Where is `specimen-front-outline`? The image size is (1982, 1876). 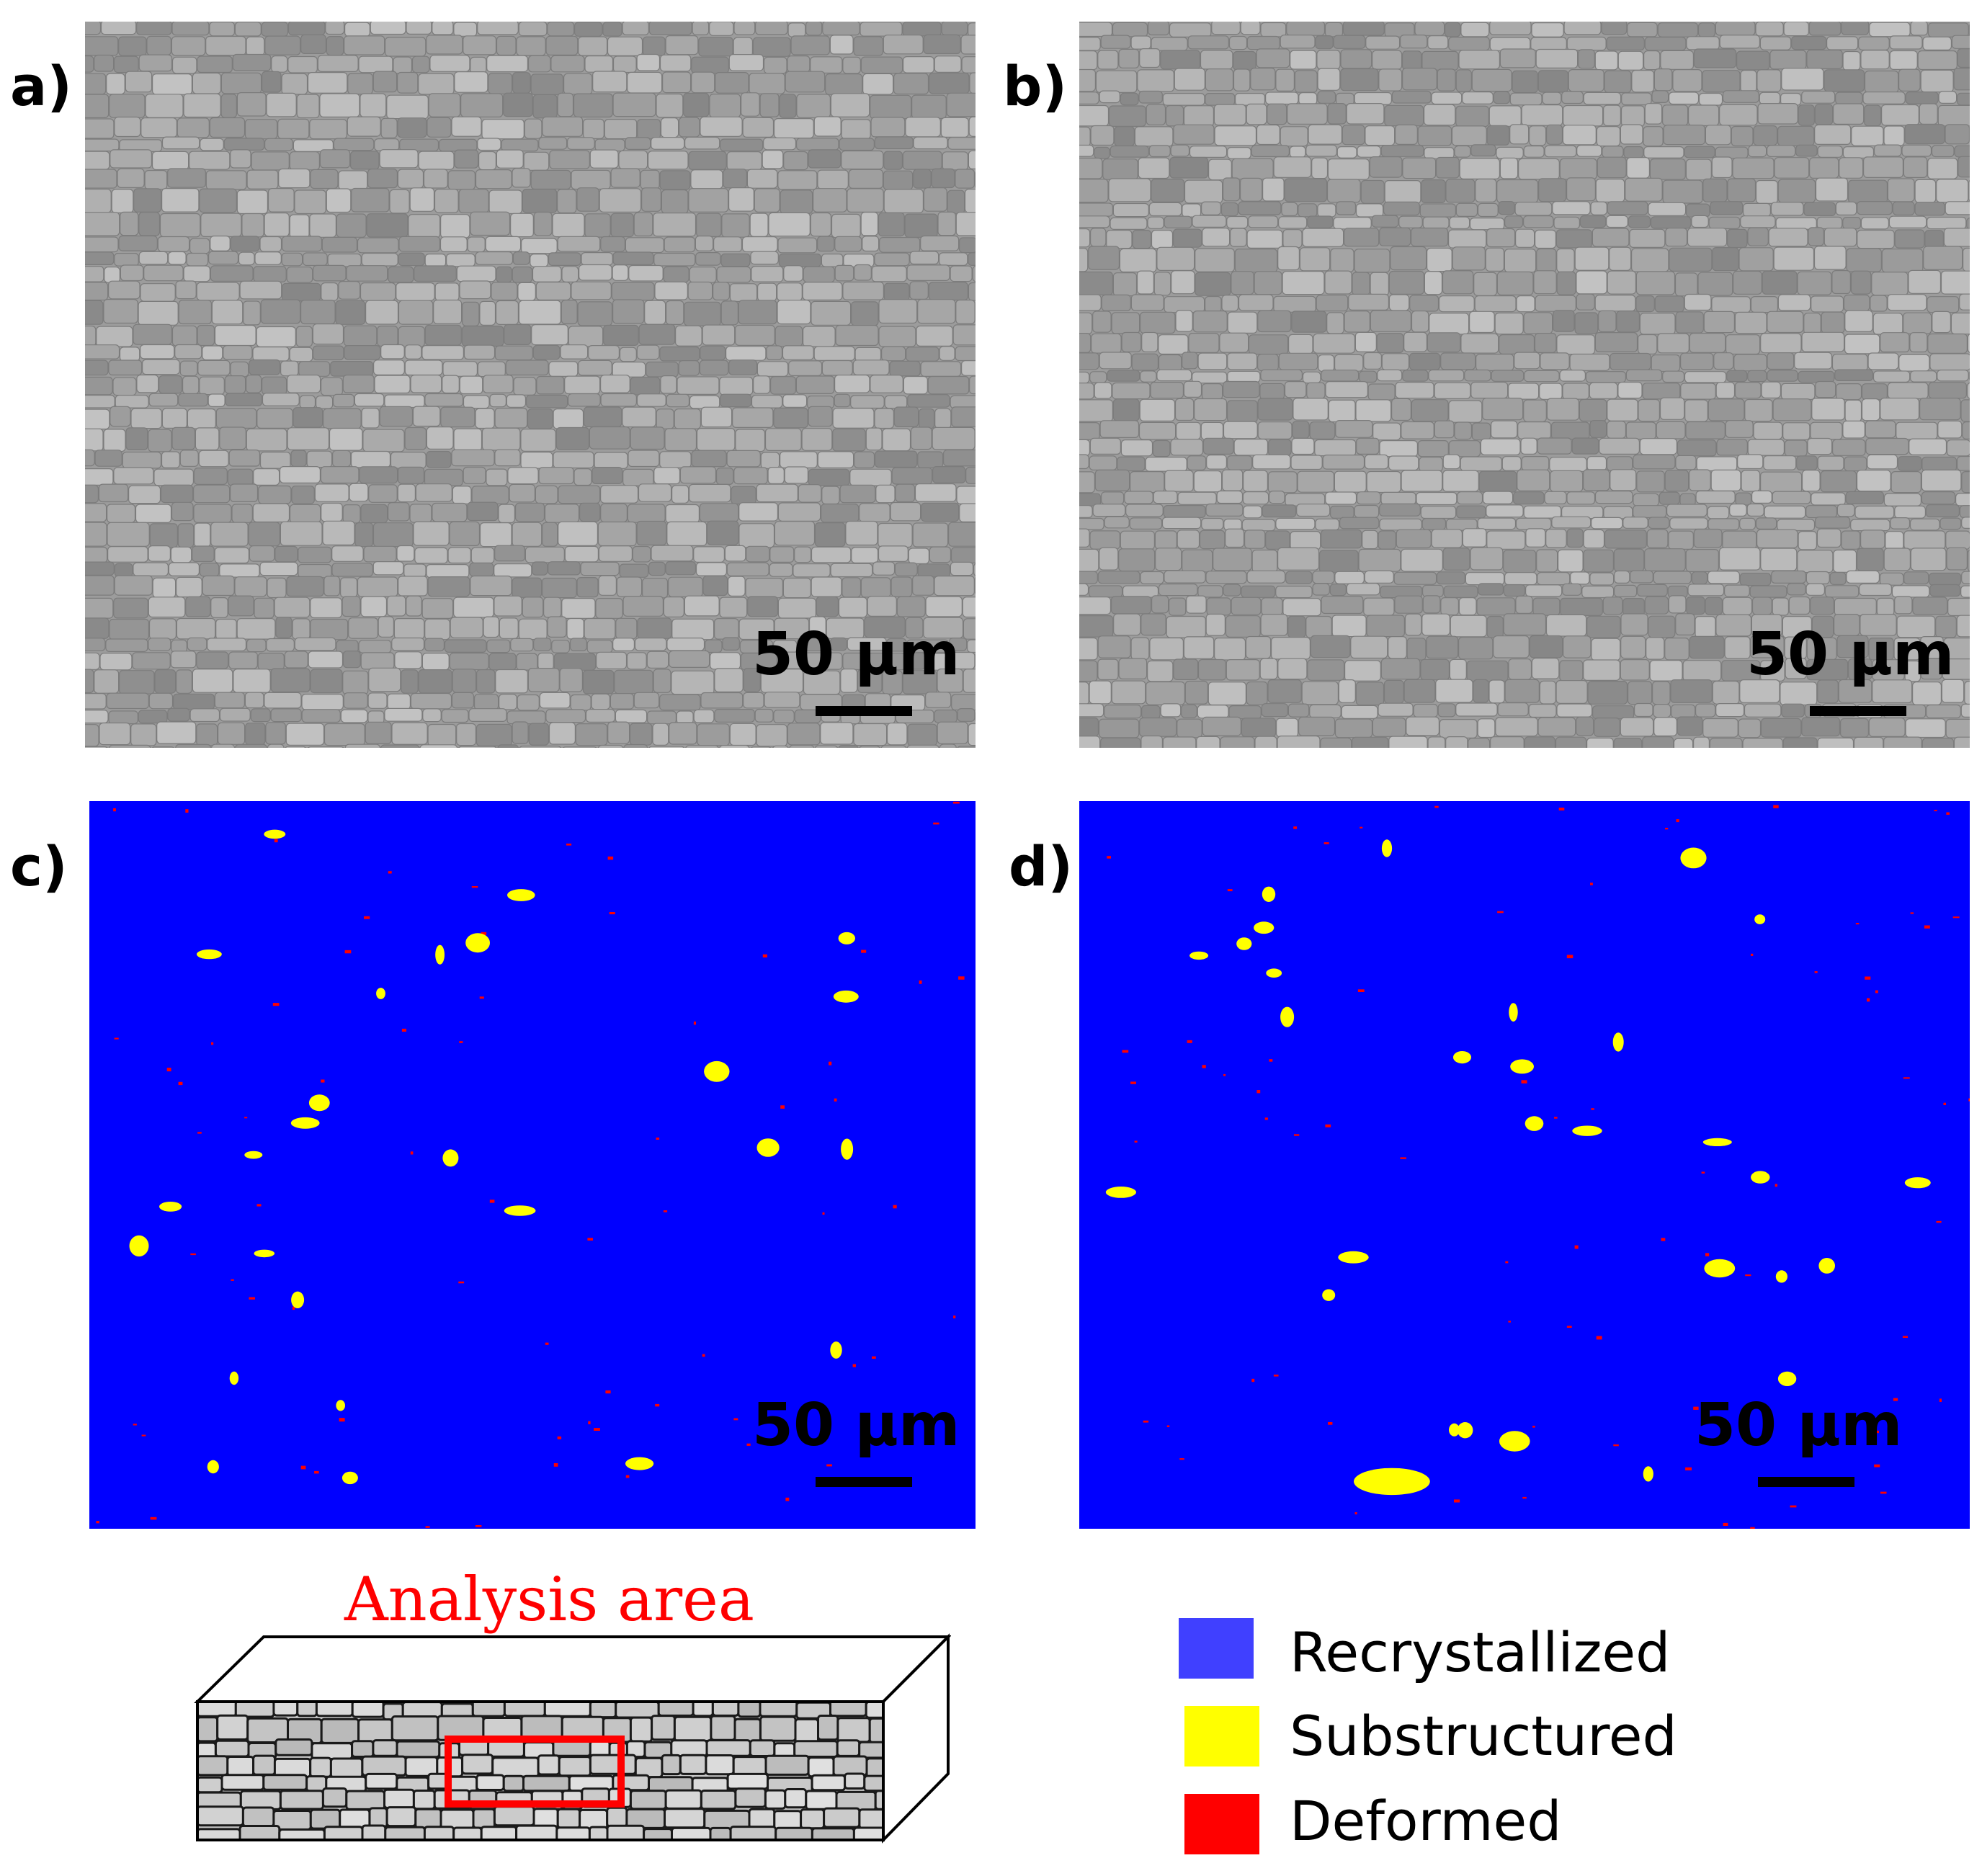 specimen-front-outline is located at coordinates (540, 1771).